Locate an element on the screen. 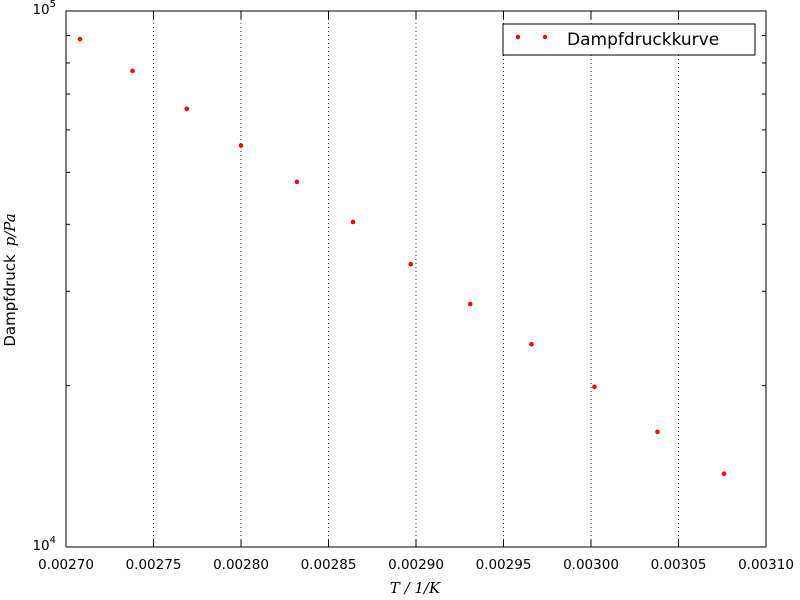  x-tick-label: 0.00270 is located at coordinates (66, 565).